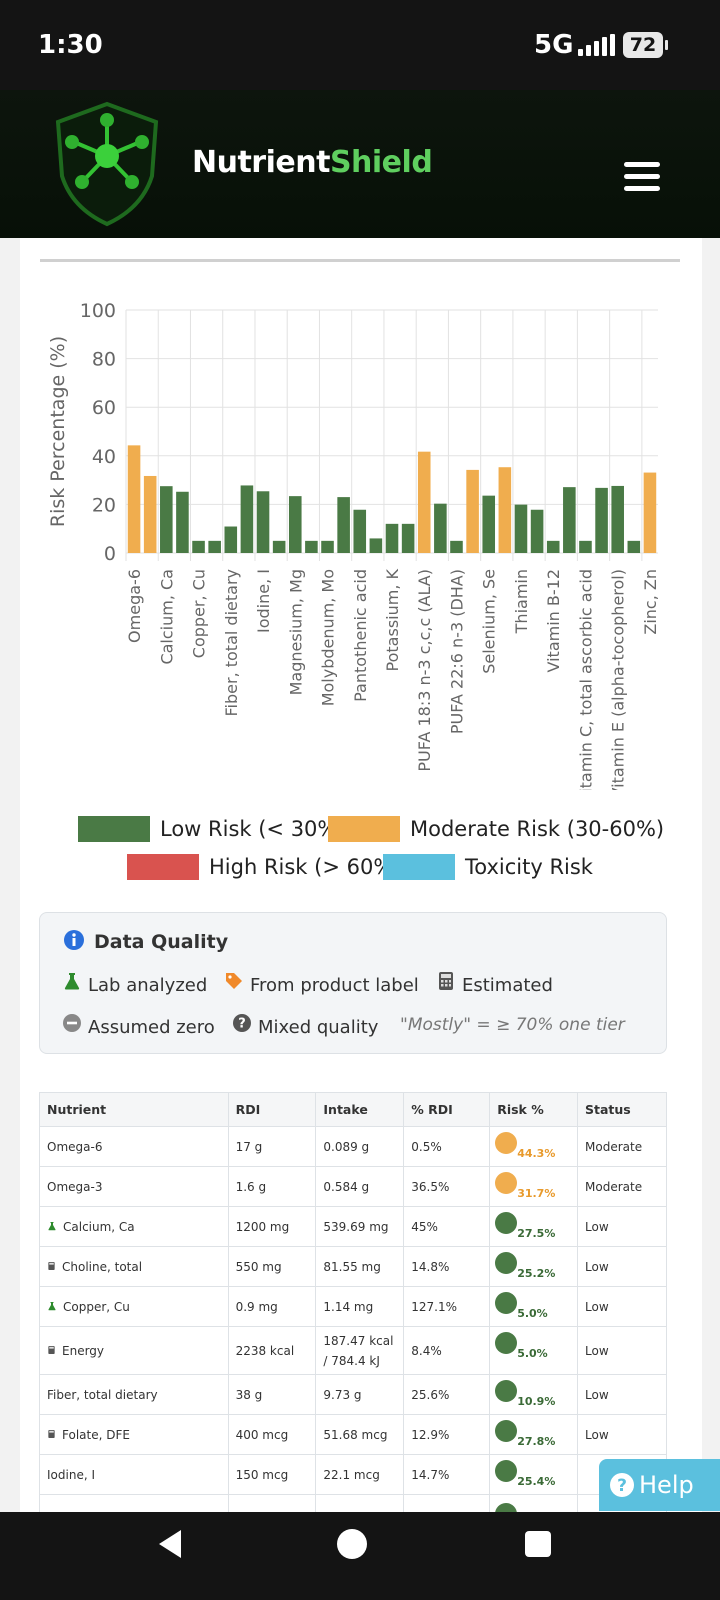 This screenshot has height=1600, width=720. I want to click on cell-nutrient: Folate, DFE, so click(134, 1434).